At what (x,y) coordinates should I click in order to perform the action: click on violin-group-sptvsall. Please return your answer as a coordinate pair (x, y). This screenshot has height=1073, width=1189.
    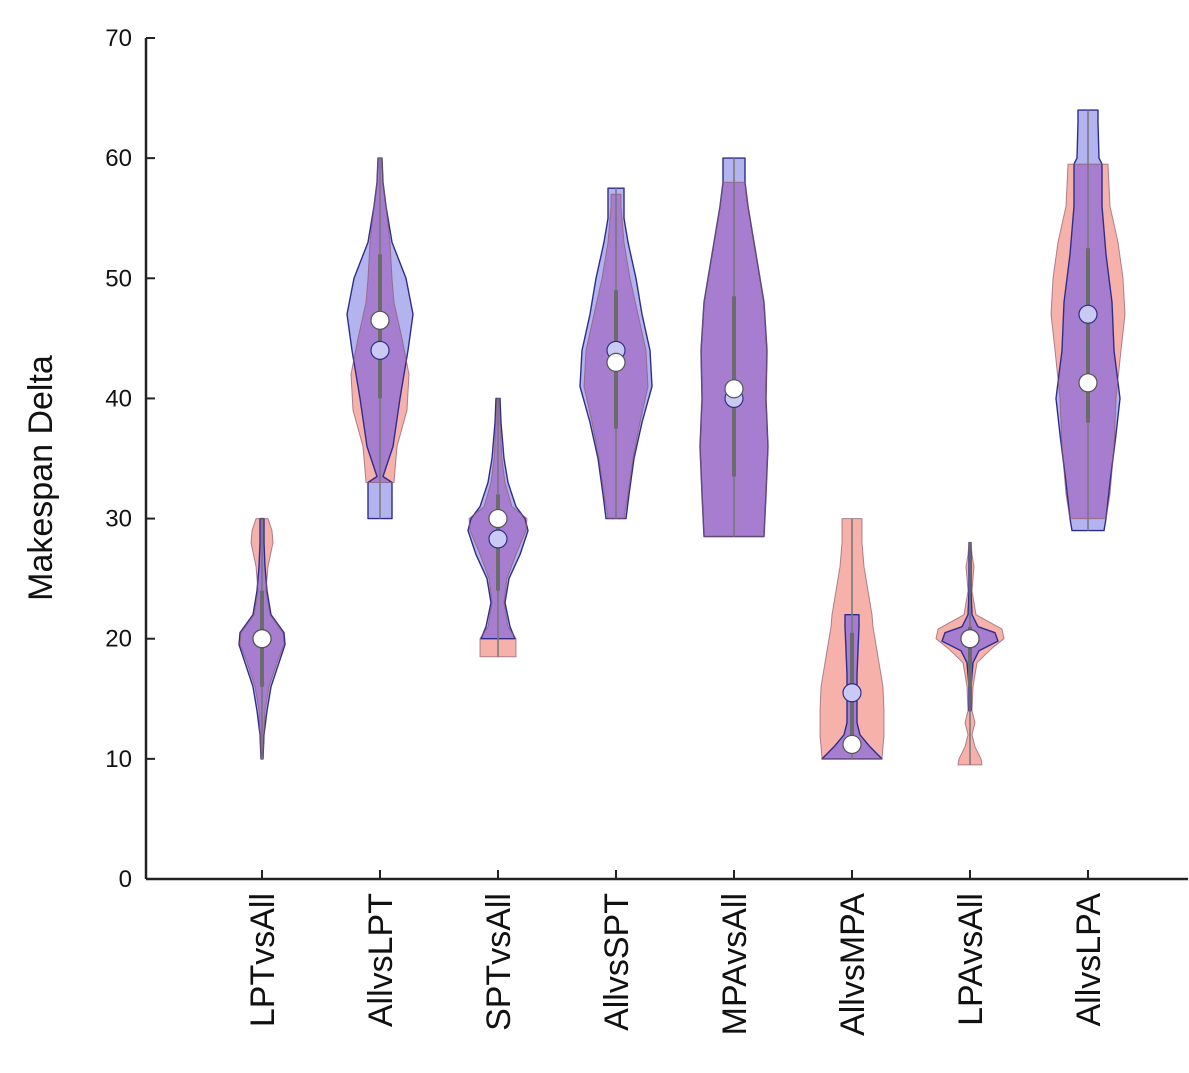
    Looking at the image, I should click on (498, 527).